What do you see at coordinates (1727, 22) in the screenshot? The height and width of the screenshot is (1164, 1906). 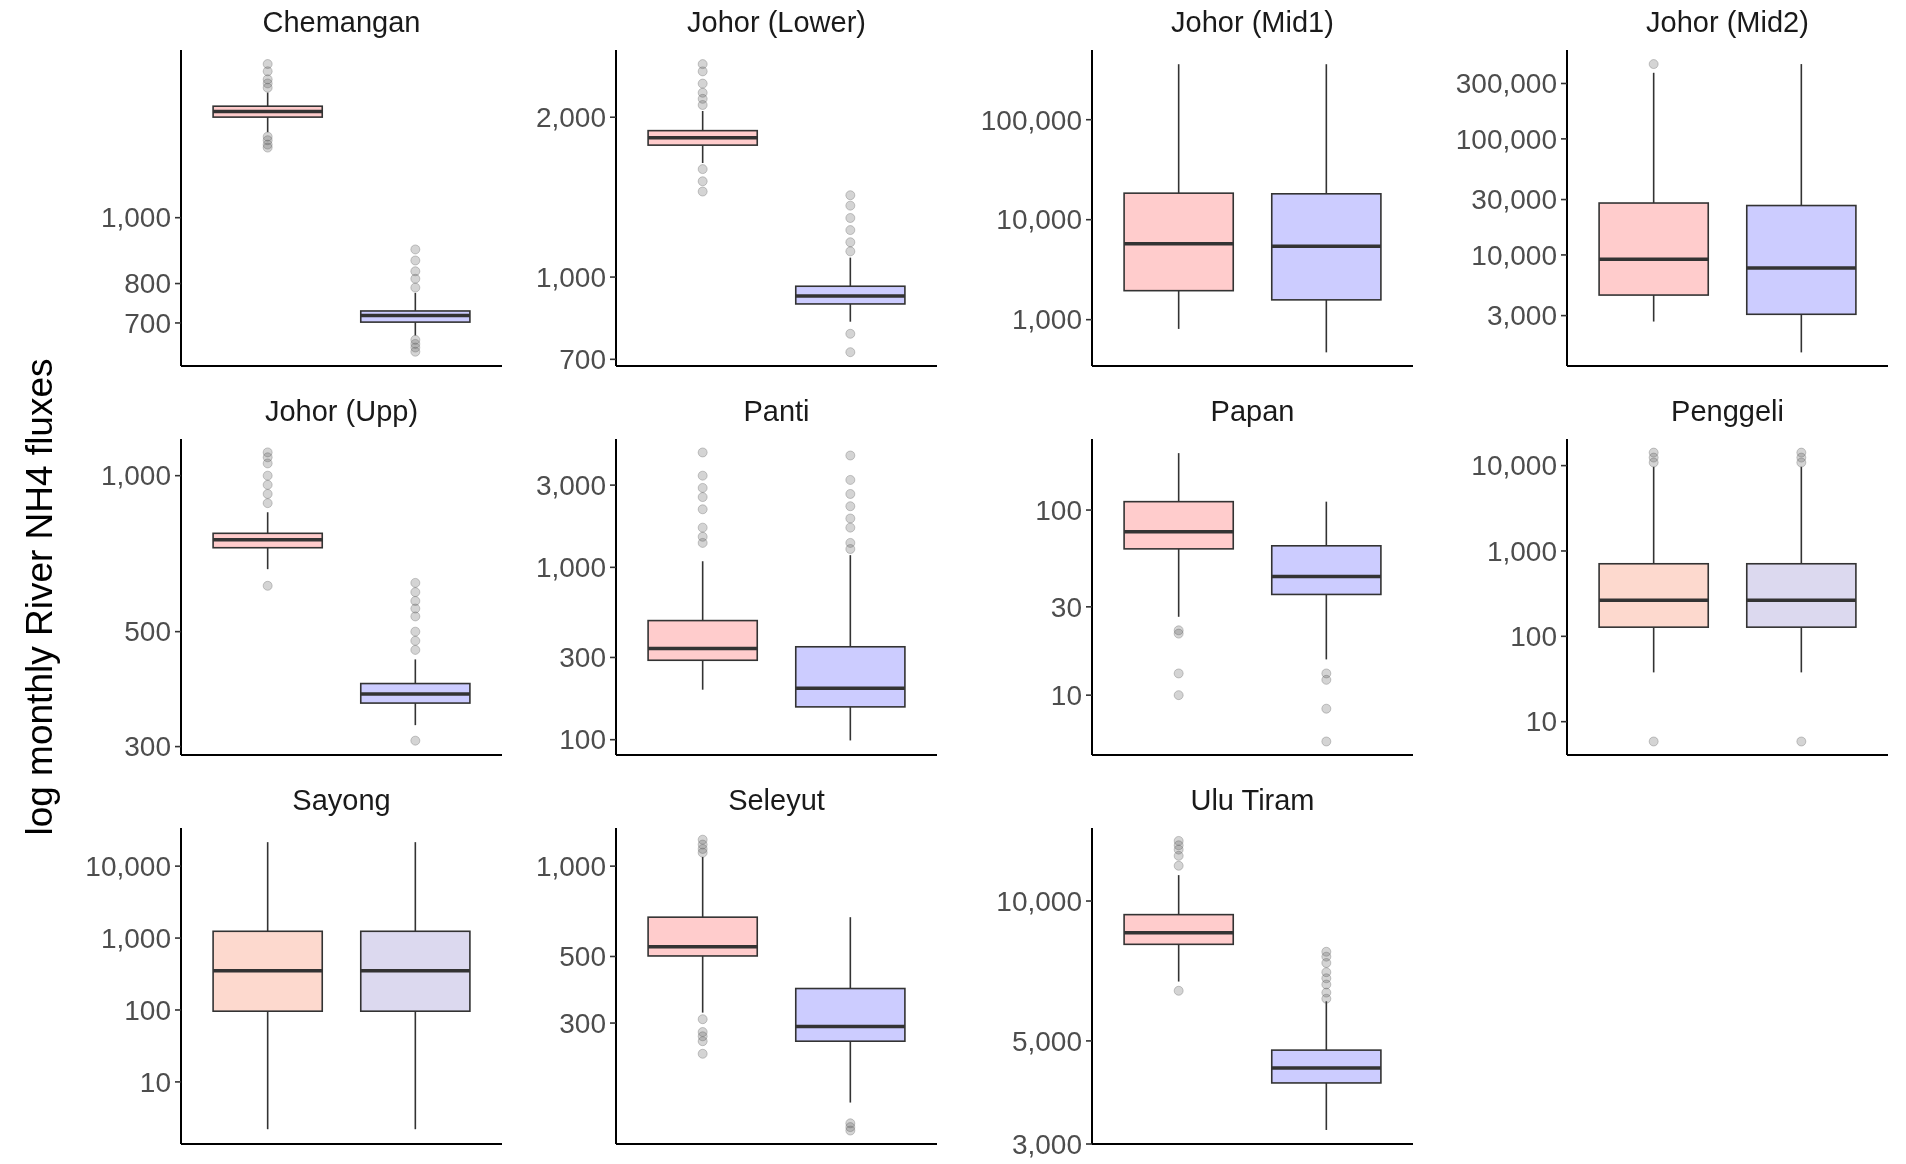 I see `chart-title: Johor (Mid2)` at bounding box center [1727, 22].